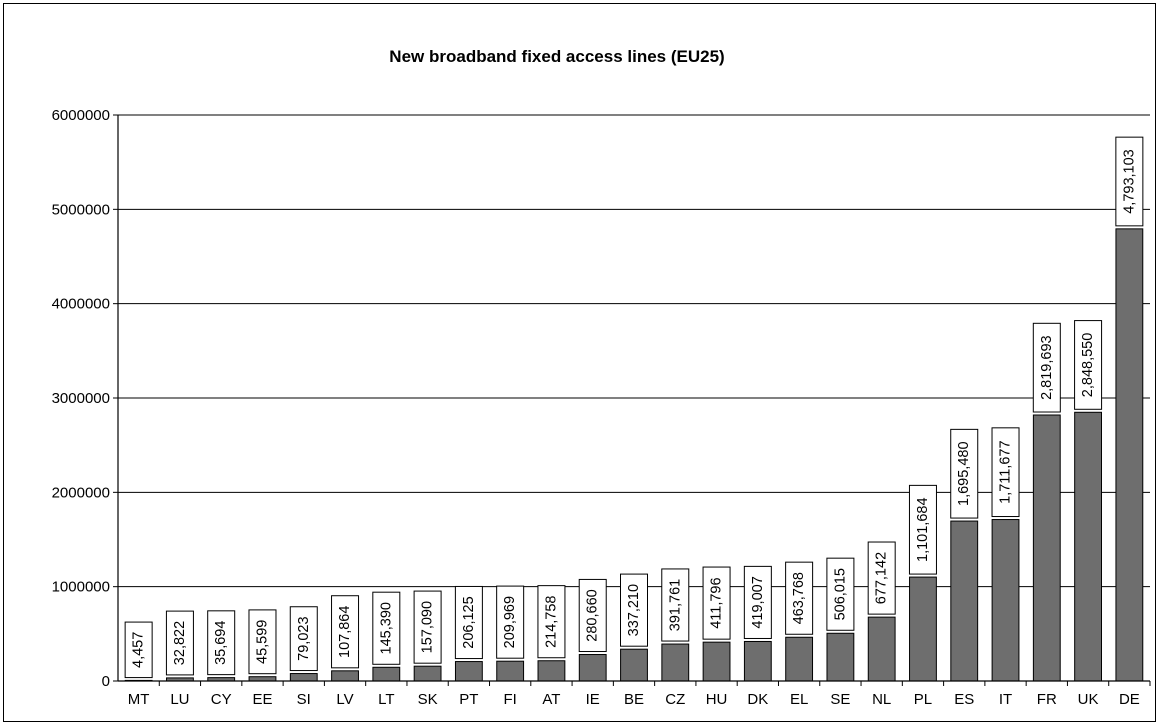 The image size is (1160, 728). What do you see at coordinates (840, 657) in the screenshot?
I see `bar-se` at bounding box center [840, 657].